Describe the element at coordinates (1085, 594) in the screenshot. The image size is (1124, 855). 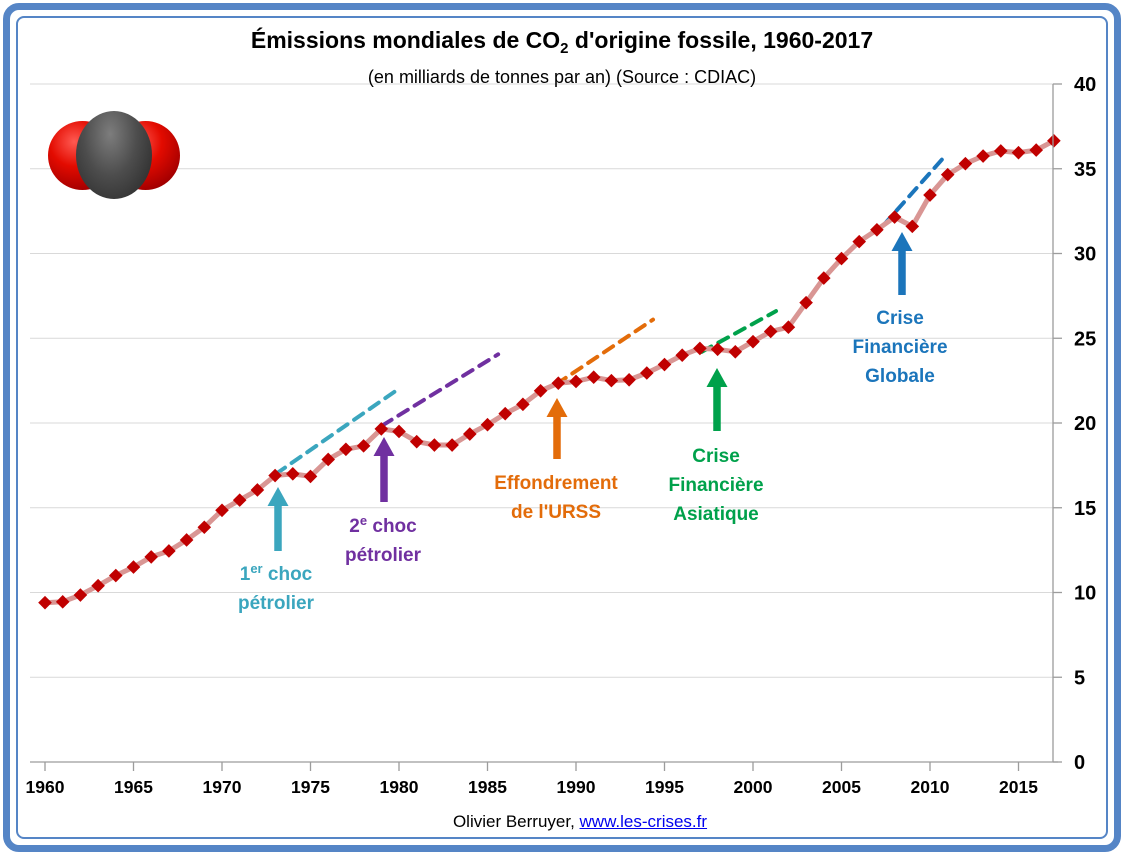
I see `y-tick-label: 10` at that location.